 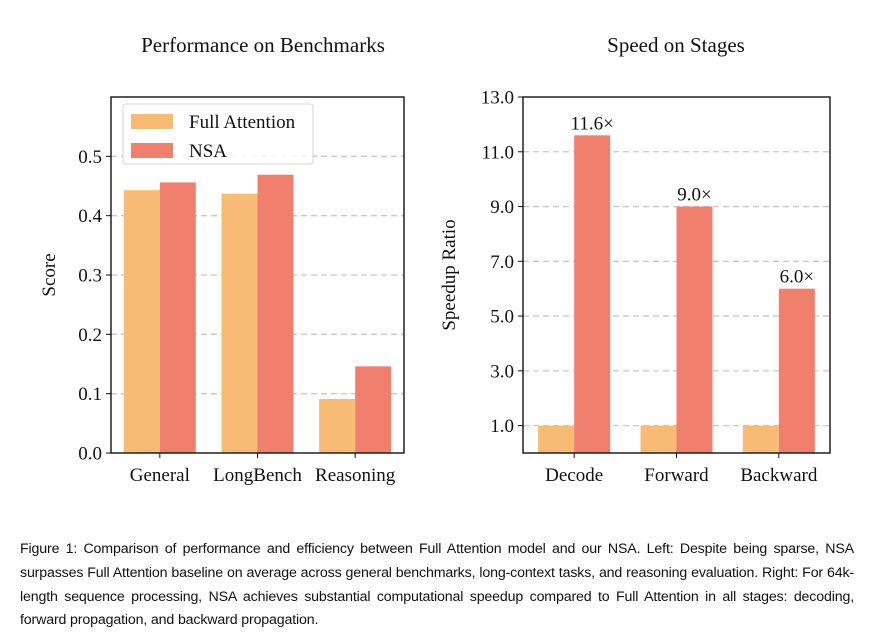 What do you see at coordinates (796, 370) in the screenshot?
I see `bar-nsa-backward` at bounding box center [796, 370].